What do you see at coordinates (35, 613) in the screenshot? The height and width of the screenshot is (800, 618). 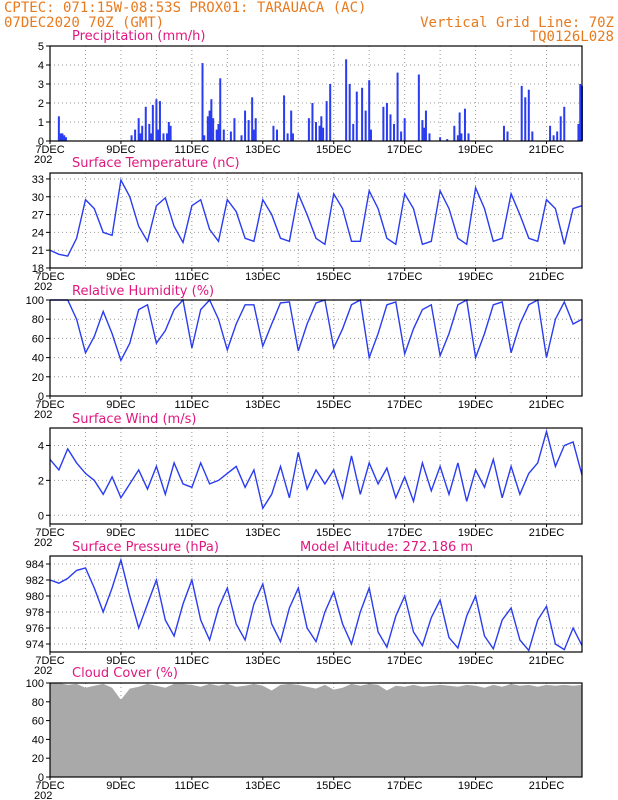 I see `y-tick-label: 978` at bounding box center [35, 613].